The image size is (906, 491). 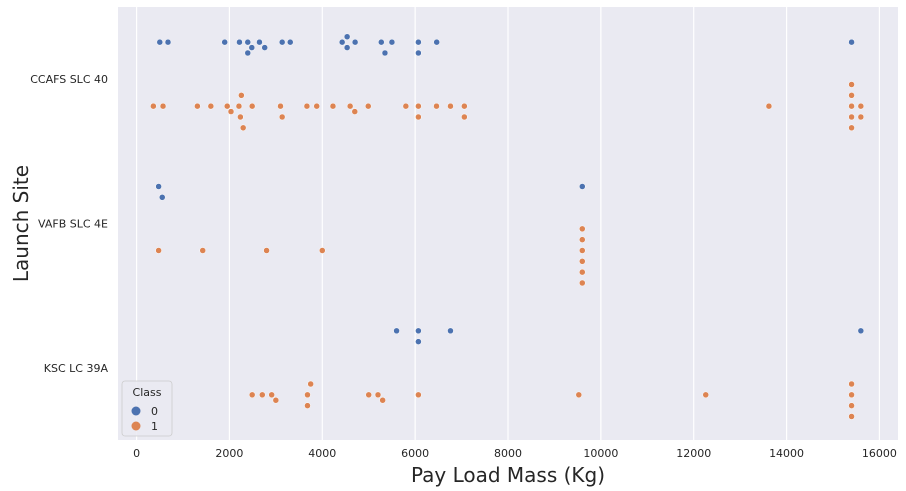 What do you see at coordinates (76, 368) in the screenshot?
I see `y-tick-label: KSC LC 39A` at bounding box center [76, 368].